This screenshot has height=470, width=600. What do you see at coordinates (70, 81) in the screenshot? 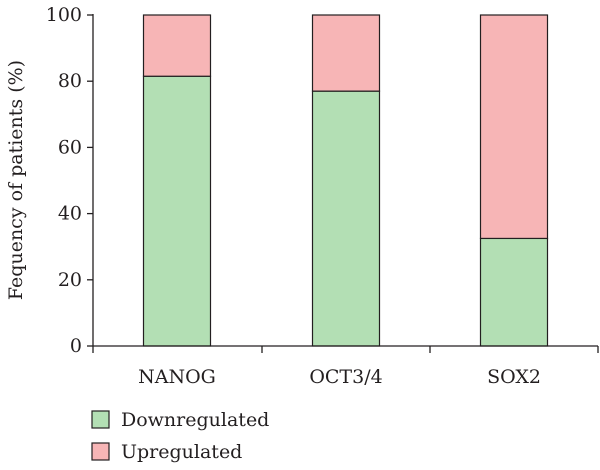
I see `y-tick-label-80: 80` at bounding box center [70, 81].